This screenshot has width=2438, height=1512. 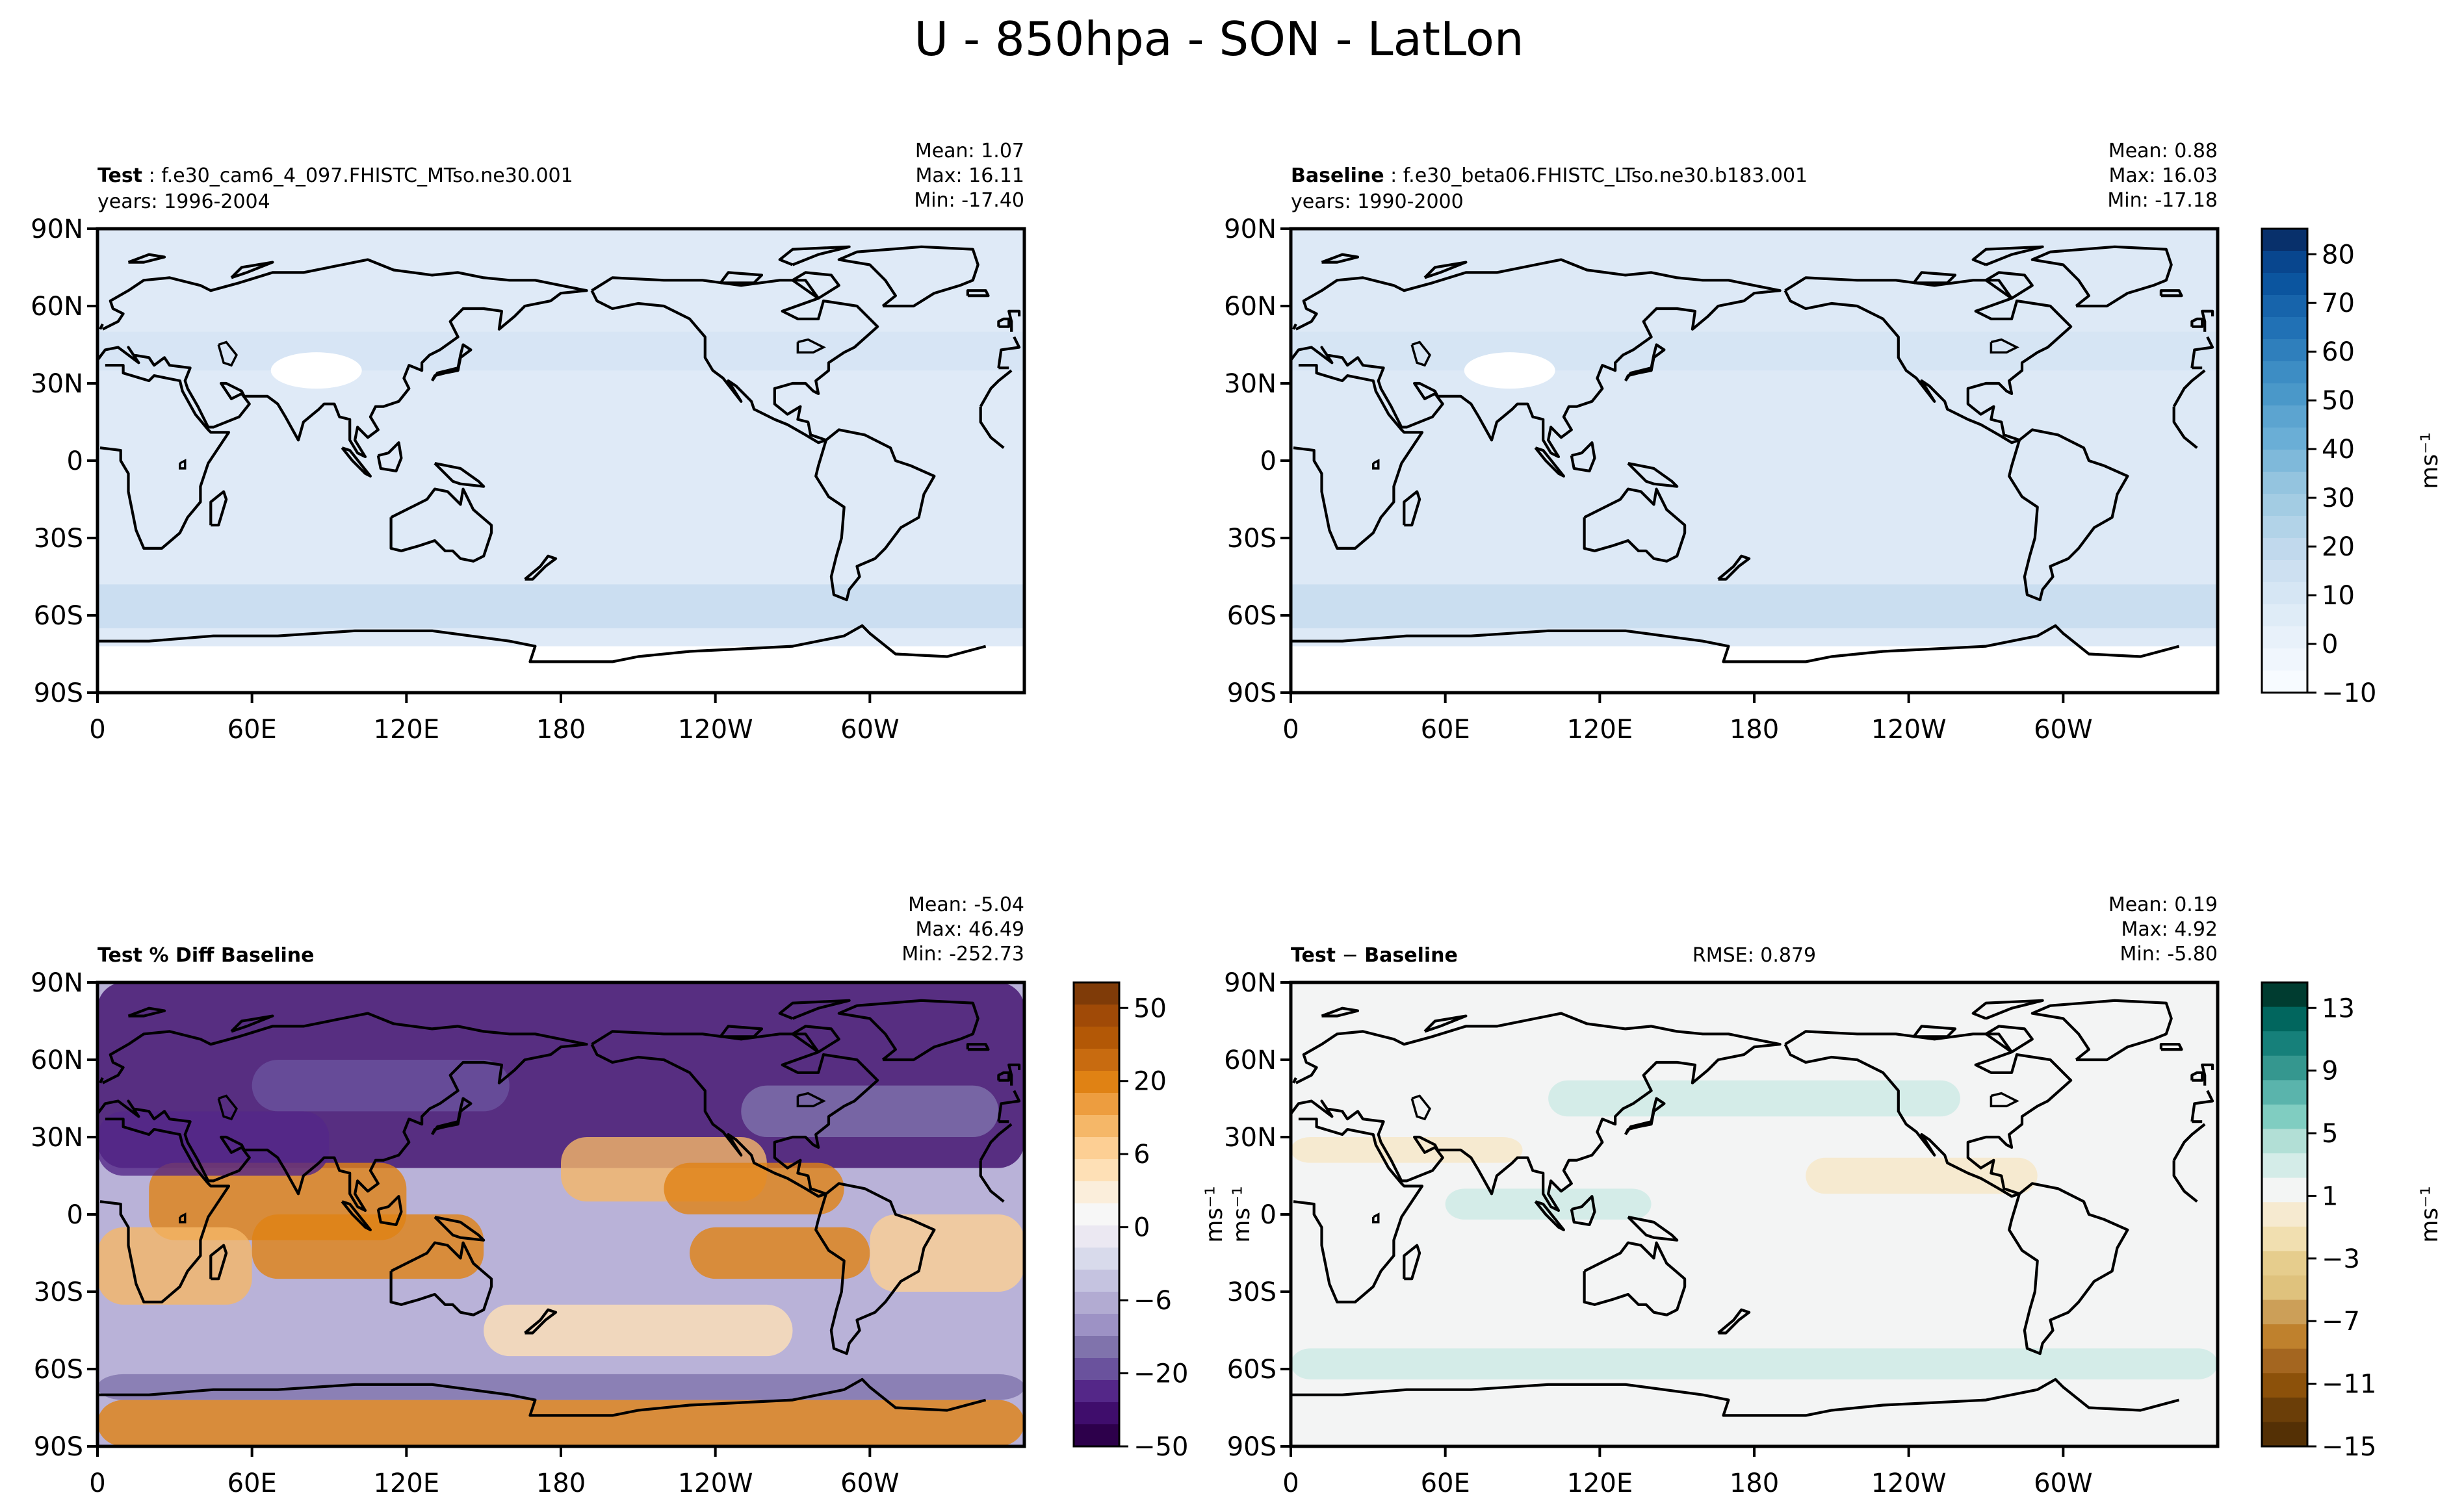 I want to click on plateau-mask, so click(x=1509, y=370).